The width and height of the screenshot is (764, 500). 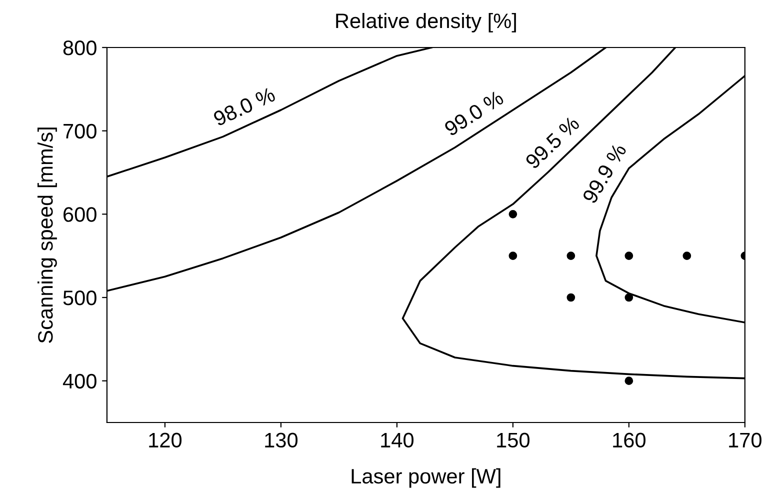 I want to click on y-tick-label: 600, so click(x=80, y=214).